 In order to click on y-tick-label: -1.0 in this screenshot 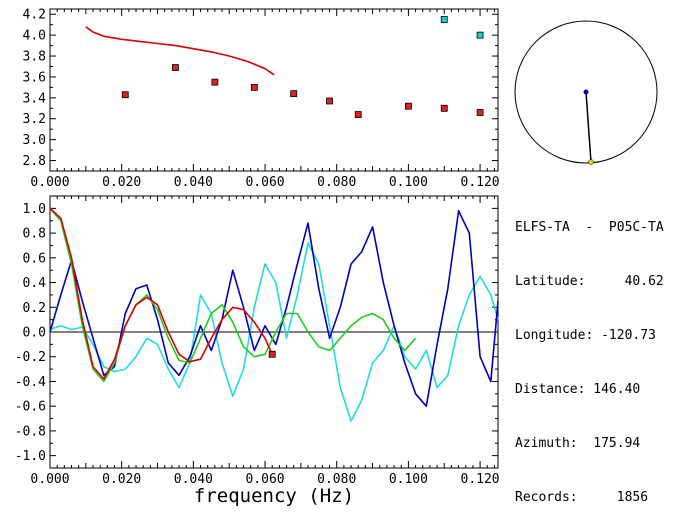, I will do `click(30, 456)`.